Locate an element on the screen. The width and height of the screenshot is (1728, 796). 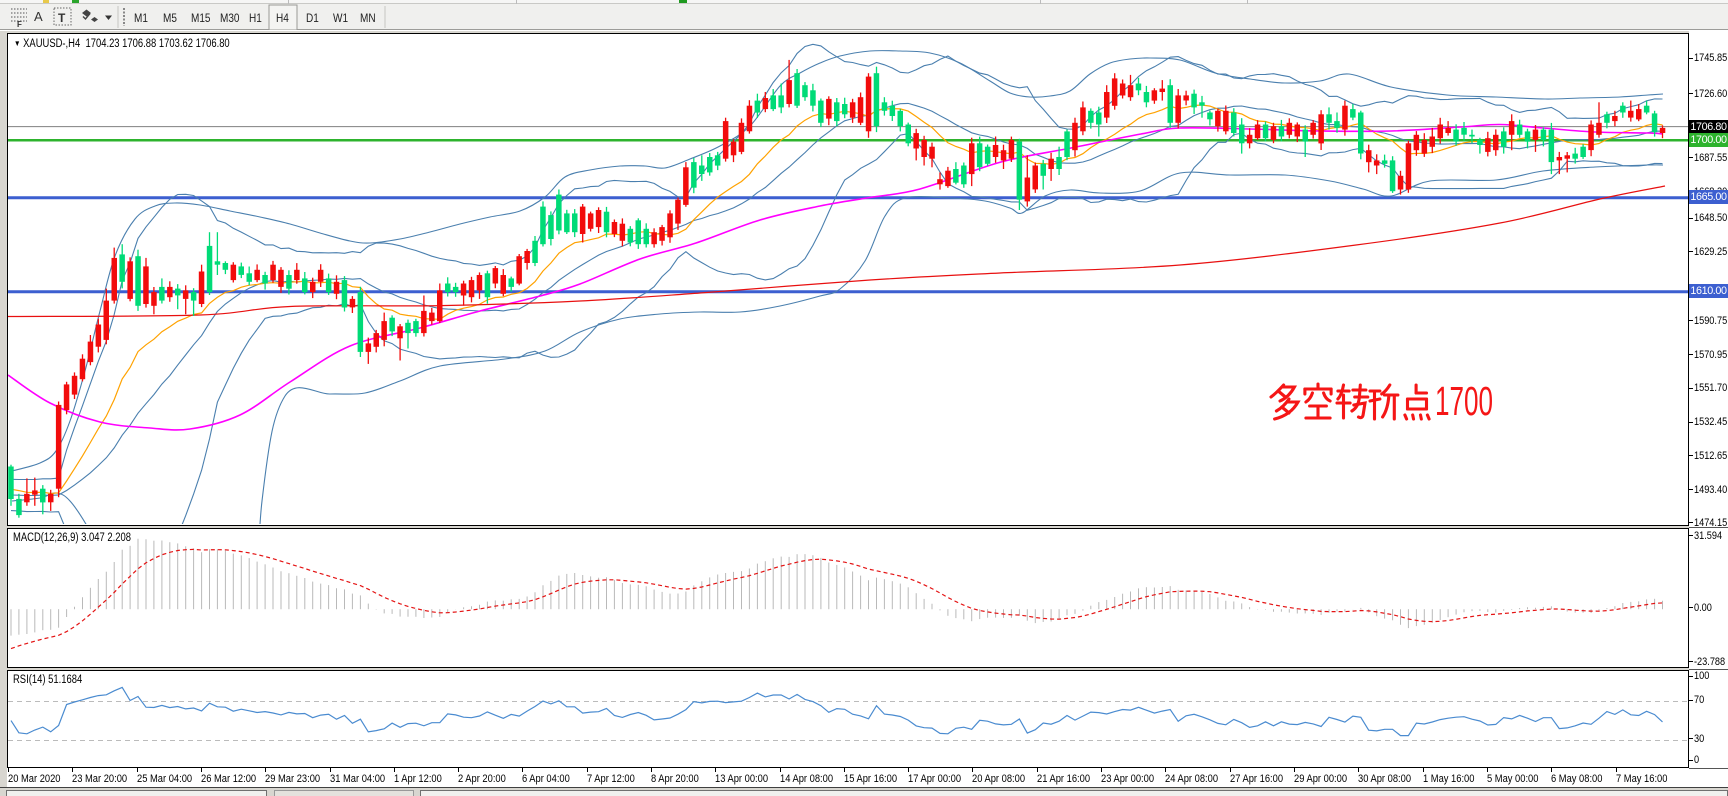
svg-text: A is located at coordinates (38, 16).